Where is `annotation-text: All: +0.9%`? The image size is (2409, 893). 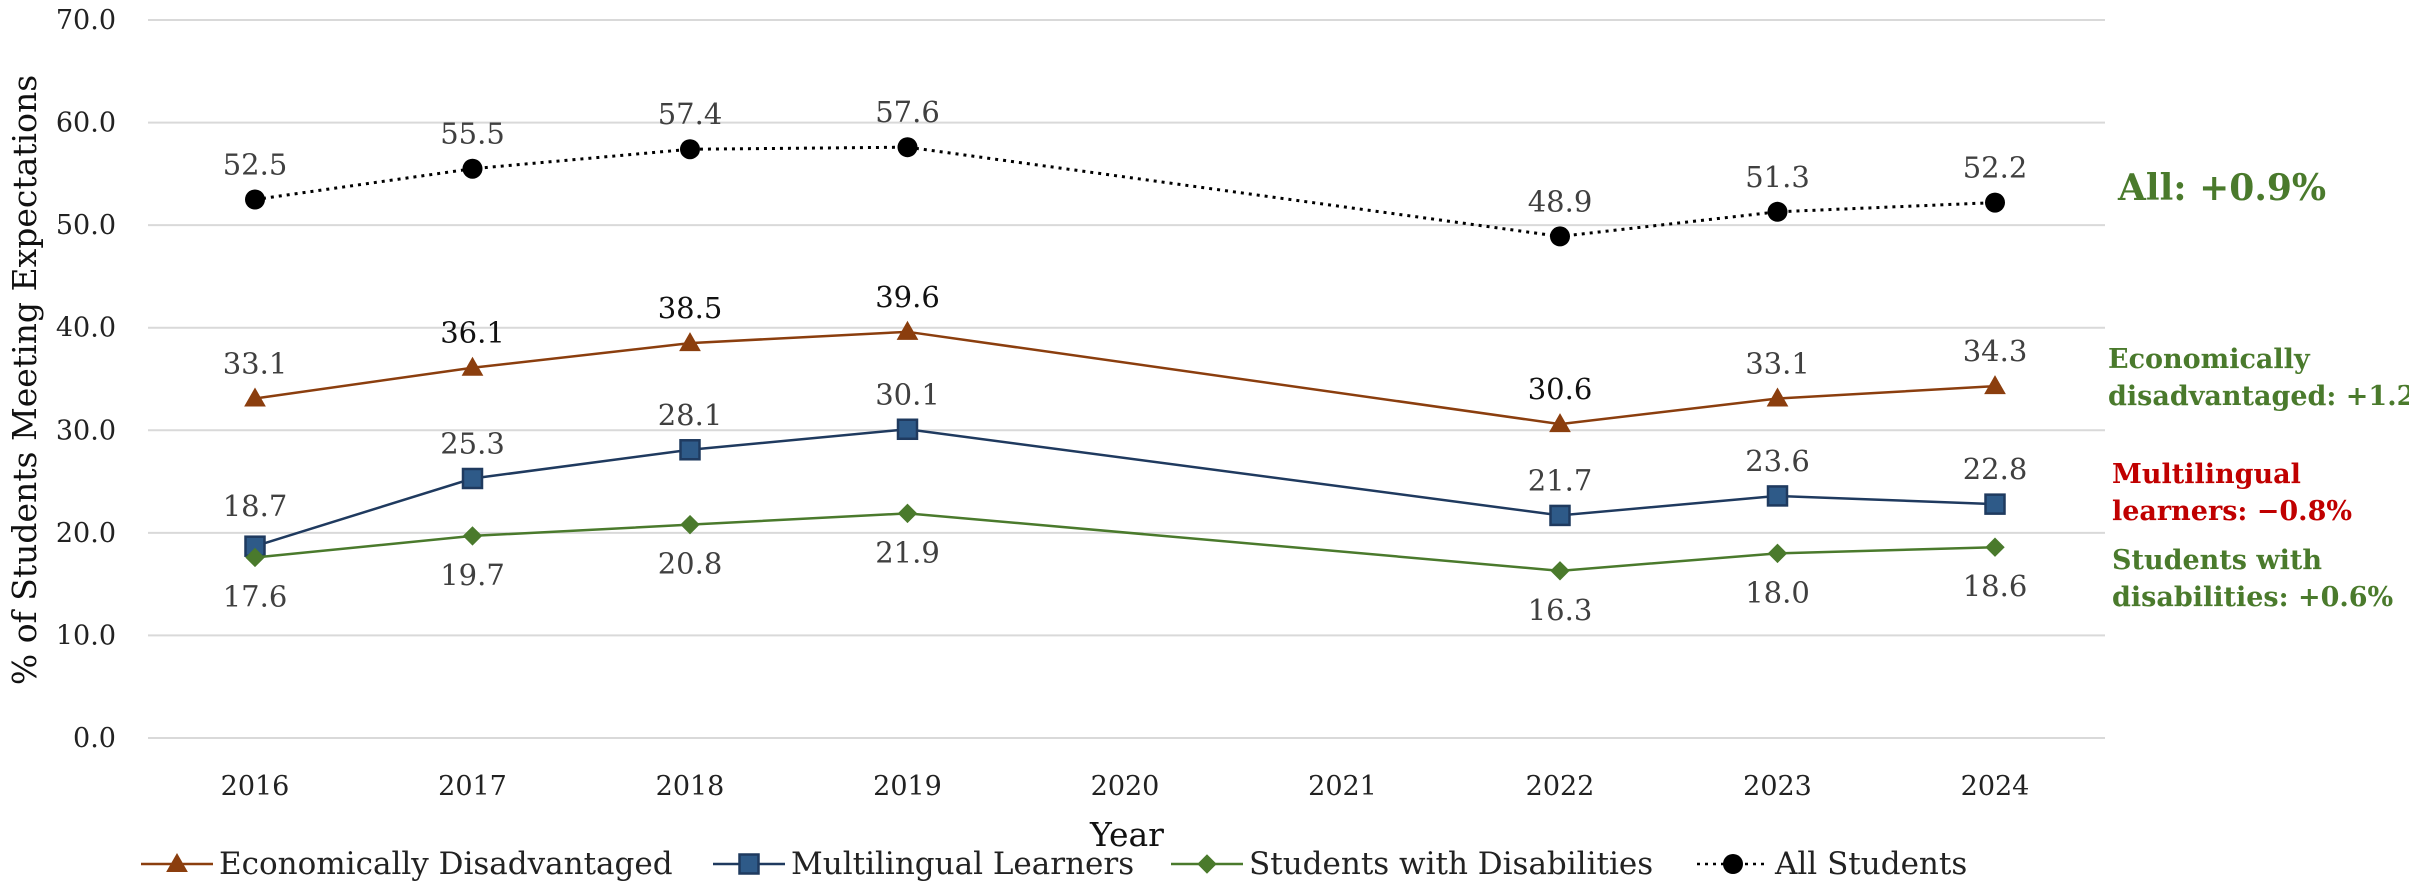
annotation-text: All: +0.9% is located at coordinates (2221, 188).